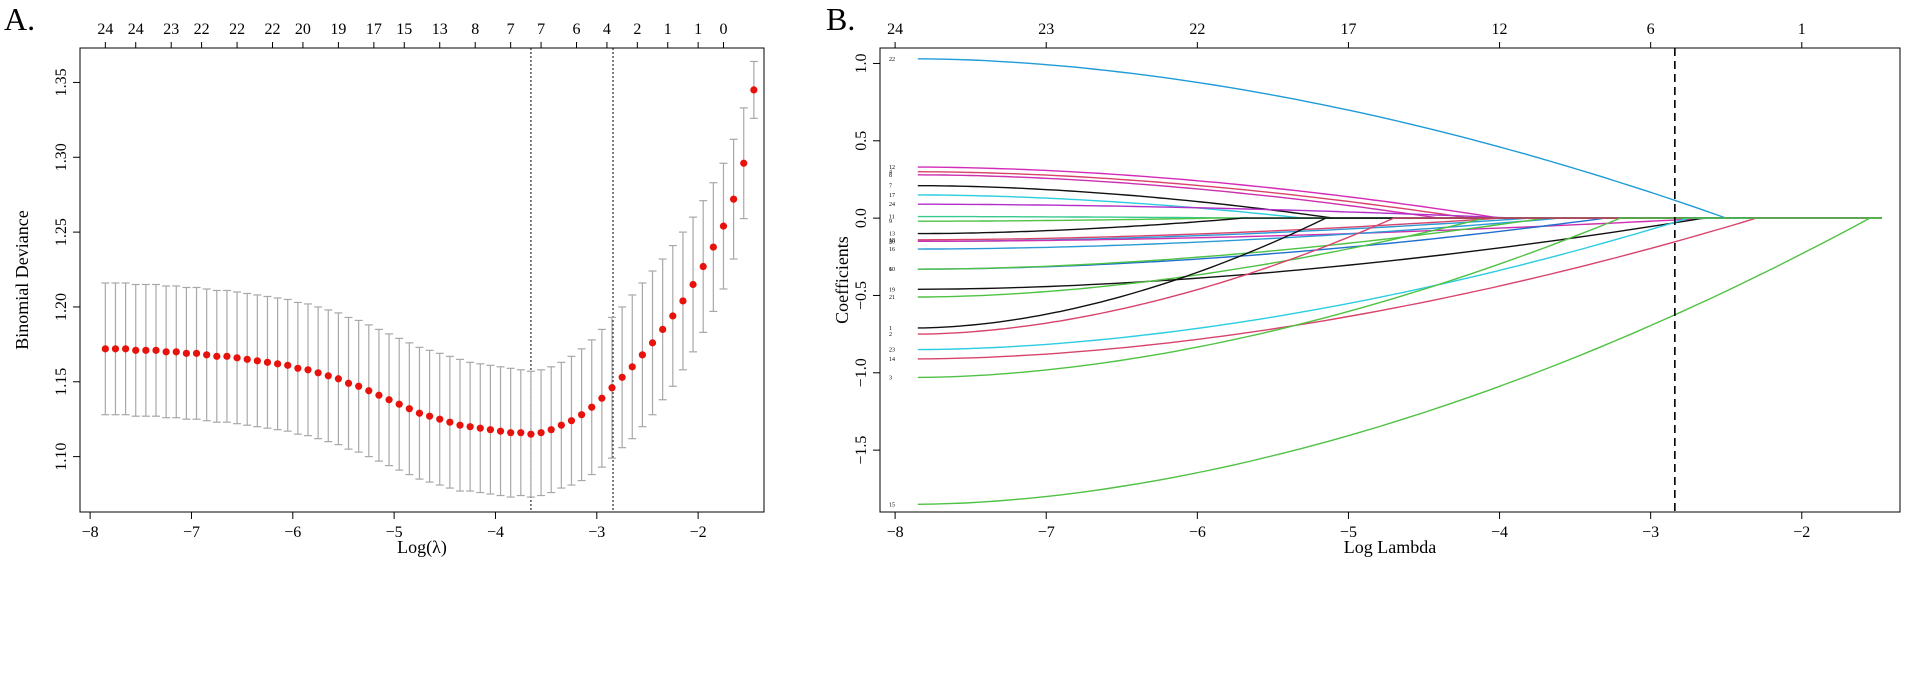  Describe the element at coordinates (698, 29) in the screenshot. I see `panel-a-toplabel-18: 1` at that location.